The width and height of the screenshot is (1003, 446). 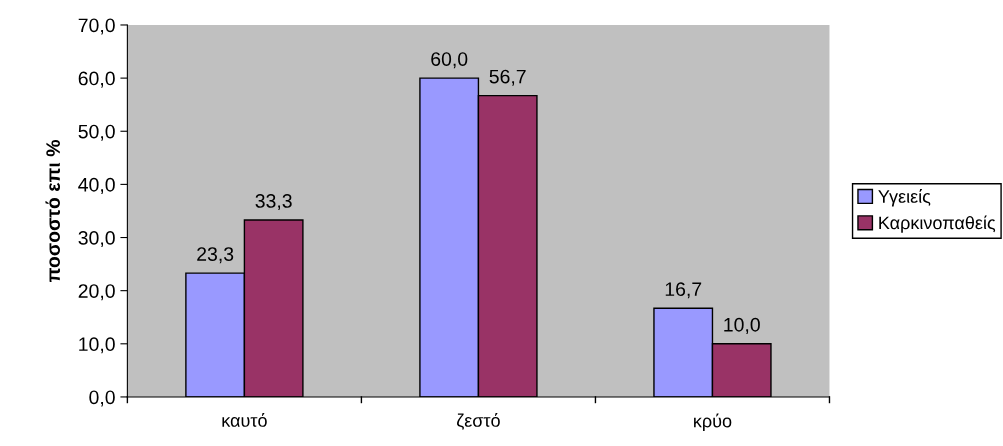 What do you see at coordinates (937, 224) in the screenshot?
I see `legend-label: Καρκινοπαθείς` at bounding box center [937, 224].